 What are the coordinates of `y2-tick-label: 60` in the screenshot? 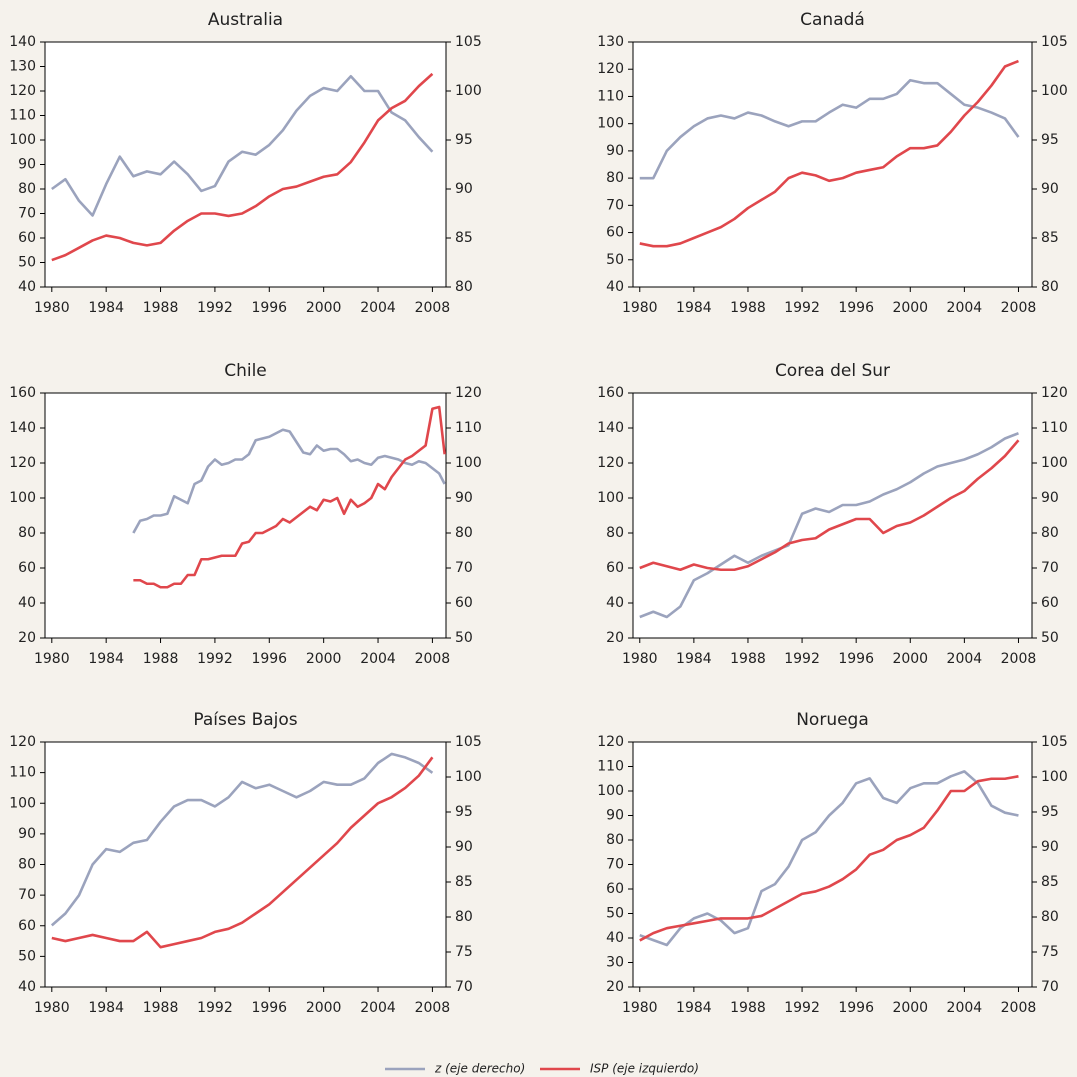 It's located at (1050, 603).